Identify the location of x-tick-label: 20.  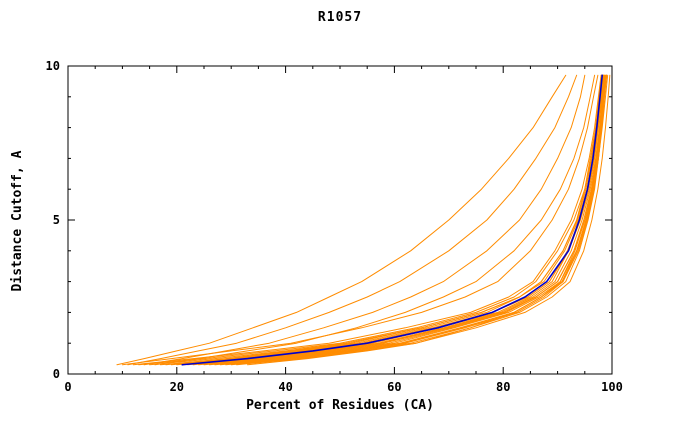
(177, 387).